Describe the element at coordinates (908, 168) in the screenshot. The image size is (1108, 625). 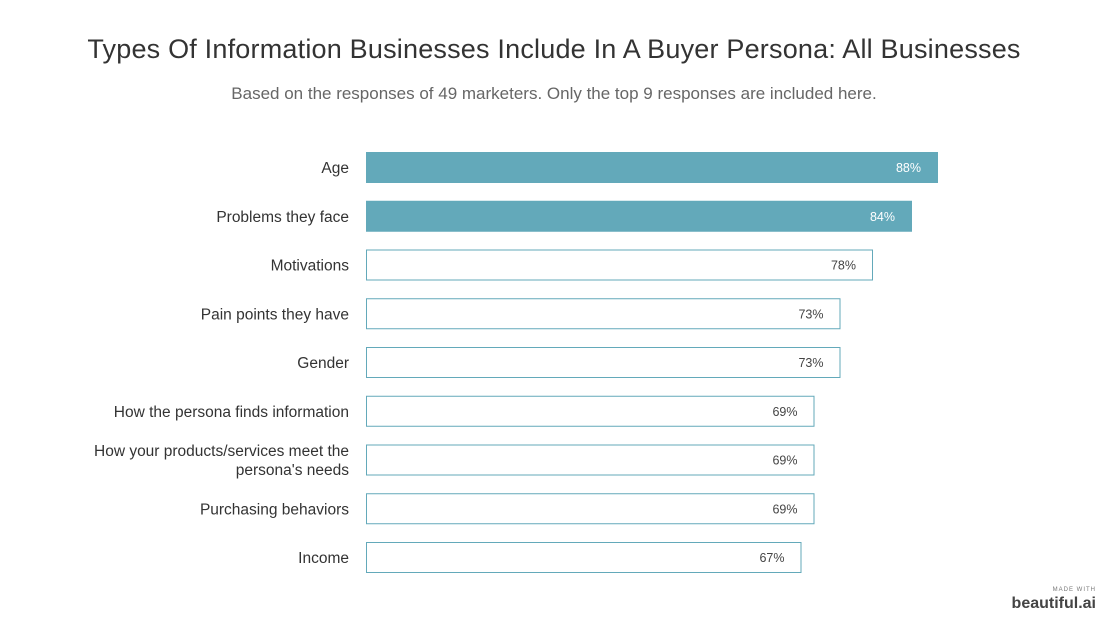
I see `bar-value-label: 88%` at that location.